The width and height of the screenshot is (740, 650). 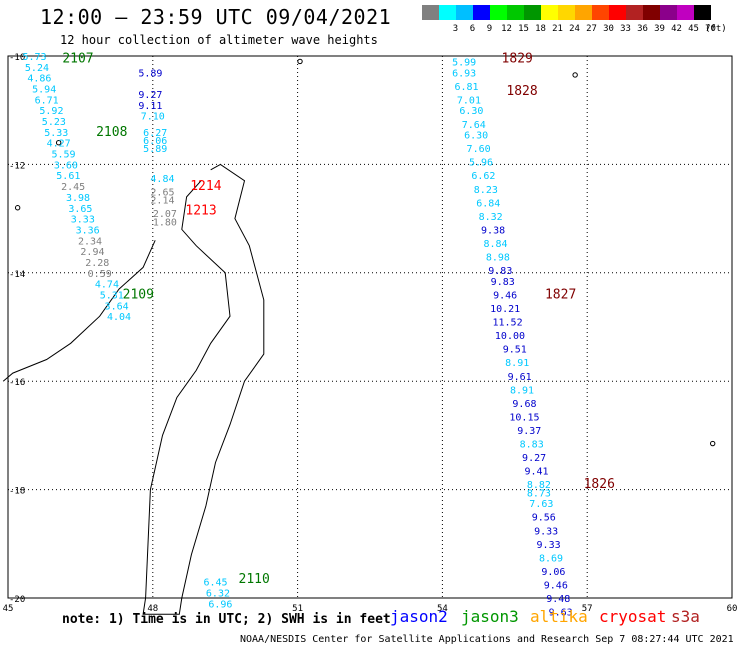 I want to click on swh-observation: 6.81, so click(x=466, y=87).